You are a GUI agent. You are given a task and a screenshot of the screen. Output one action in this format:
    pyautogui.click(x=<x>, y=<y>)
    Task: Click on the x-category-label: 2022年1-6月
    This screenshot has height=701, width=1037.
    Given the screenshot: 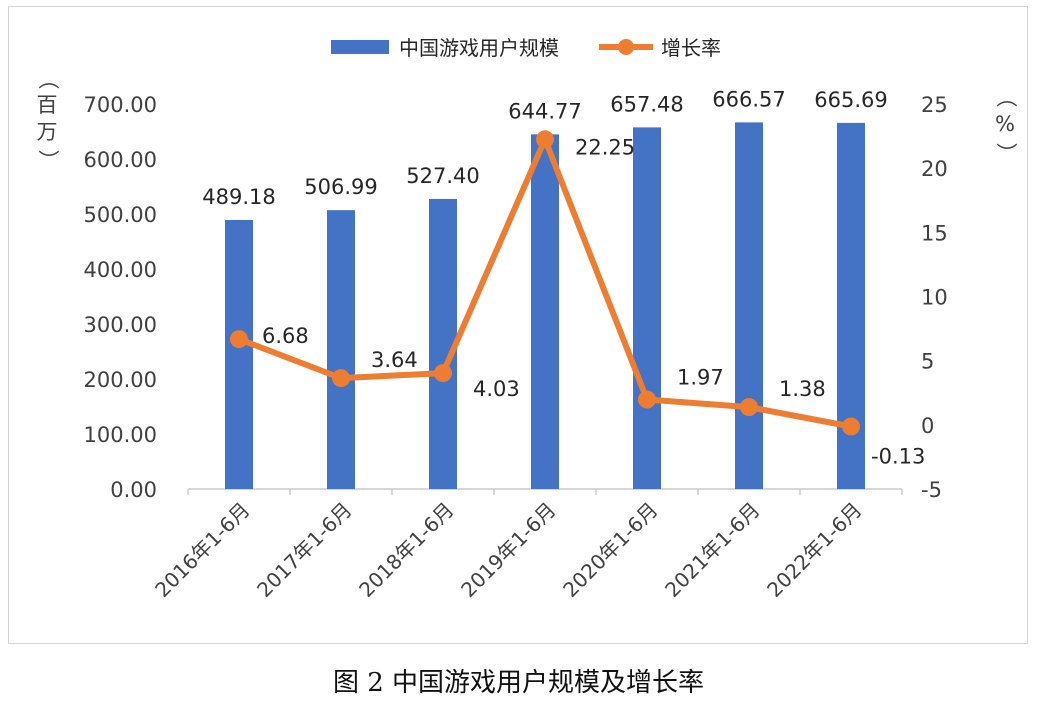 What is the action you would take?
    pyautogui.click(x=814, y=550)
    